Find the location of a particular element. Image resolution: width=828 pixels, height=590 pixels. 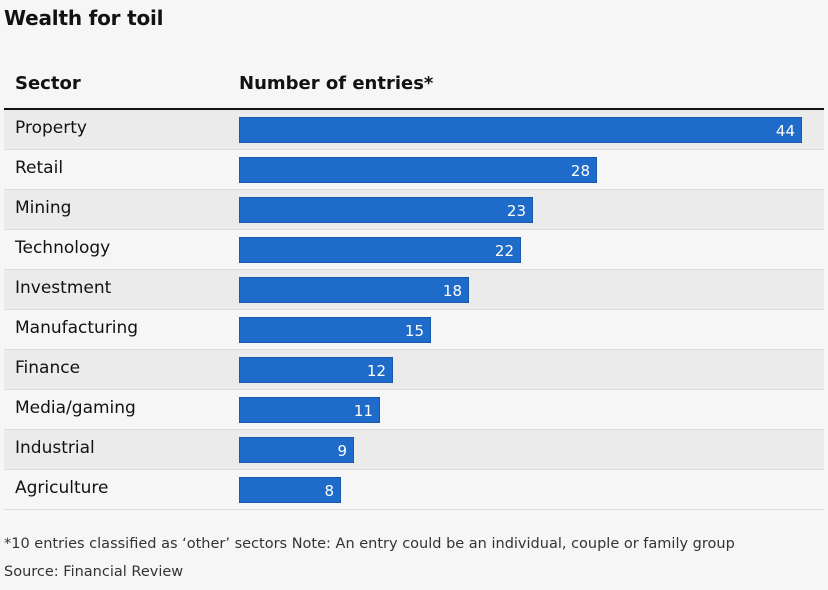

table-header: Sector Number of entries* is located at coordinates (414, 88).